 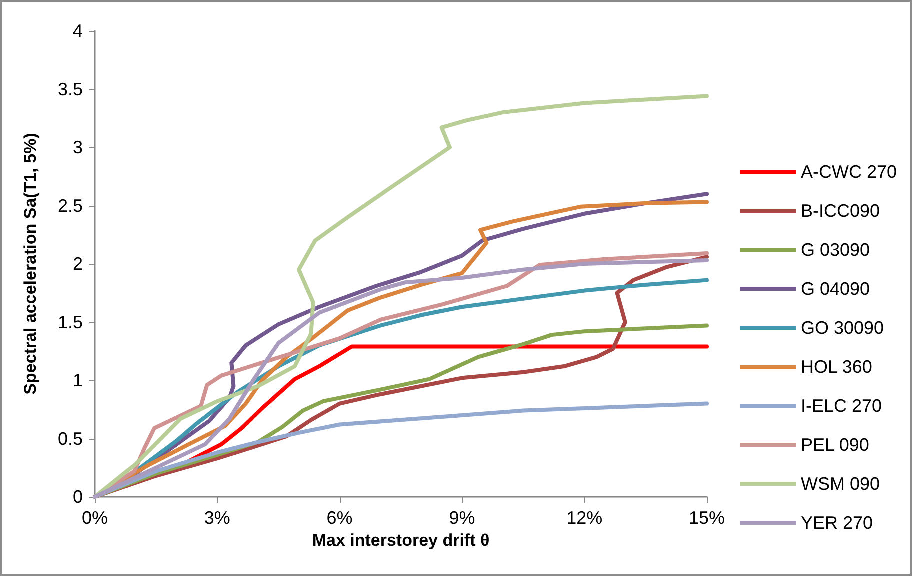 What do you see at coordinates (849, 172) in the screenshot?
I see `legend-label: A-CWC 270` at bounding box center [849, 172].